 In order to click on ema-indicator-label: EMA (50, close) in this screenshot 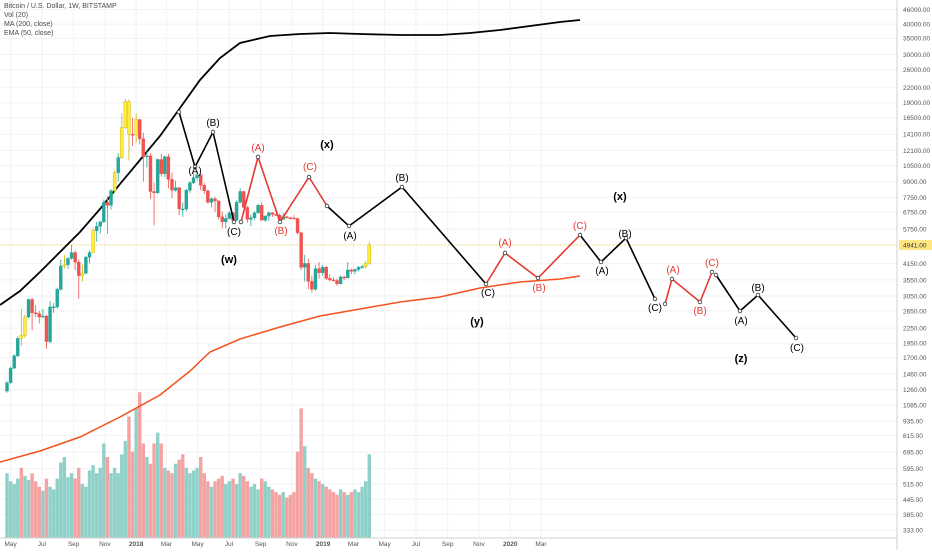, I will do `click(29, 33)`.